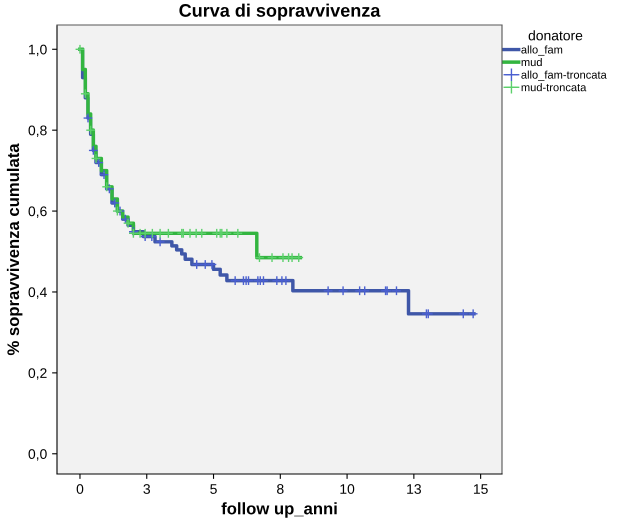 The height and width of the screenshot is (527, 624). Describe the element at coordinates (564, 75) in the screenshot. I see `legend-label: allo_fam-troncata` at that location.